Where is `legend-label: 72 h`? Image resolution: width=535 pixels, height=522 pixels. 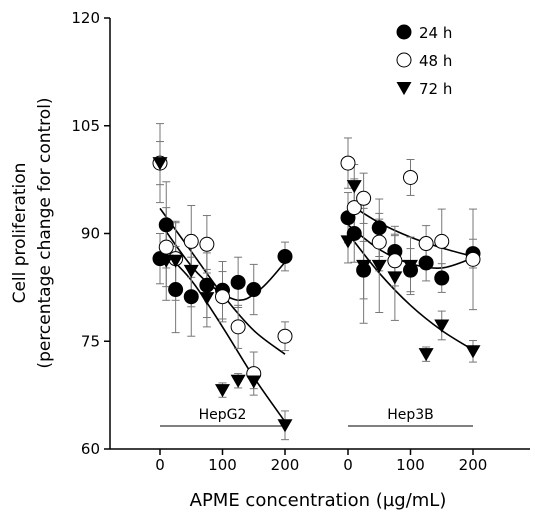 legend-label: 72 h is located at coordinates (435, 89).